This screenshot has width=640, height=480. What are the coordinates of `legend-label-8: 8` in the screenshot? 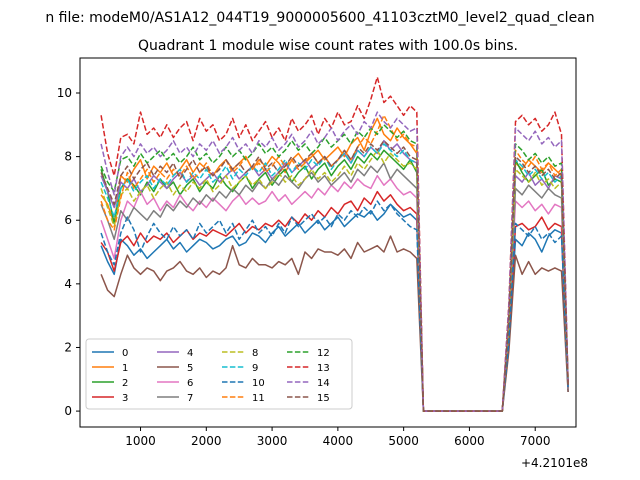 It's located at (255, 353).